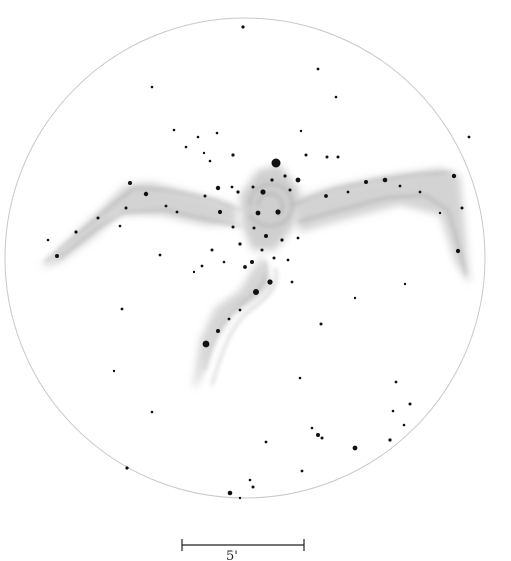  Describe the element at coordinates (243, 545) in the screenshot. I see `scale-bar` at that location.